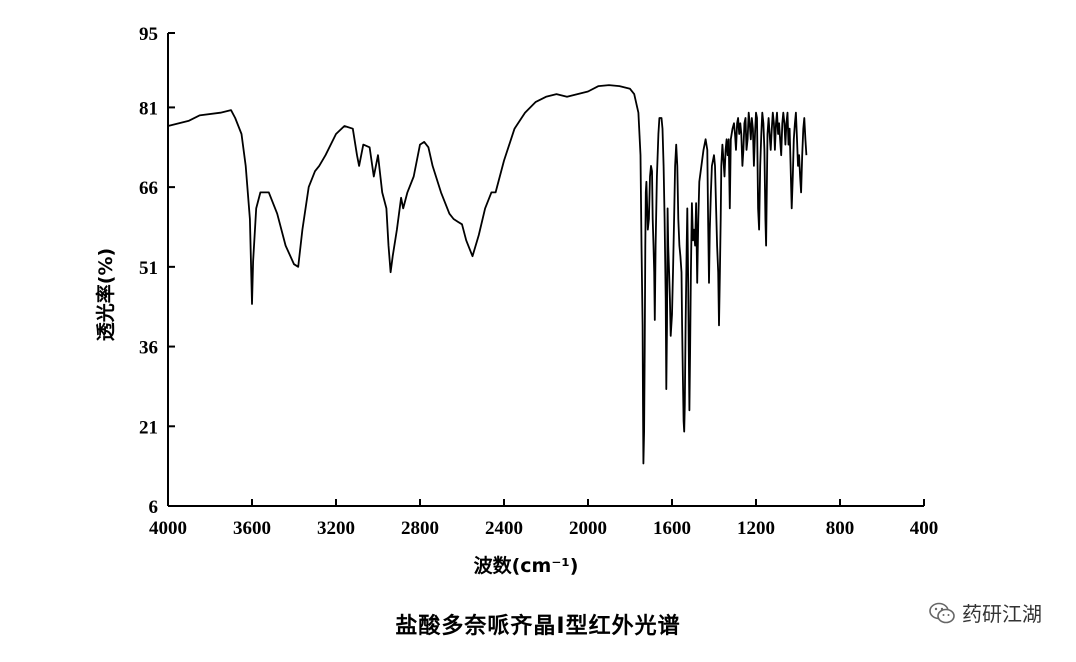  Describe the element at coordinates (148, 268) in the screenshot. I see `y-tick-label: 51` at that location.